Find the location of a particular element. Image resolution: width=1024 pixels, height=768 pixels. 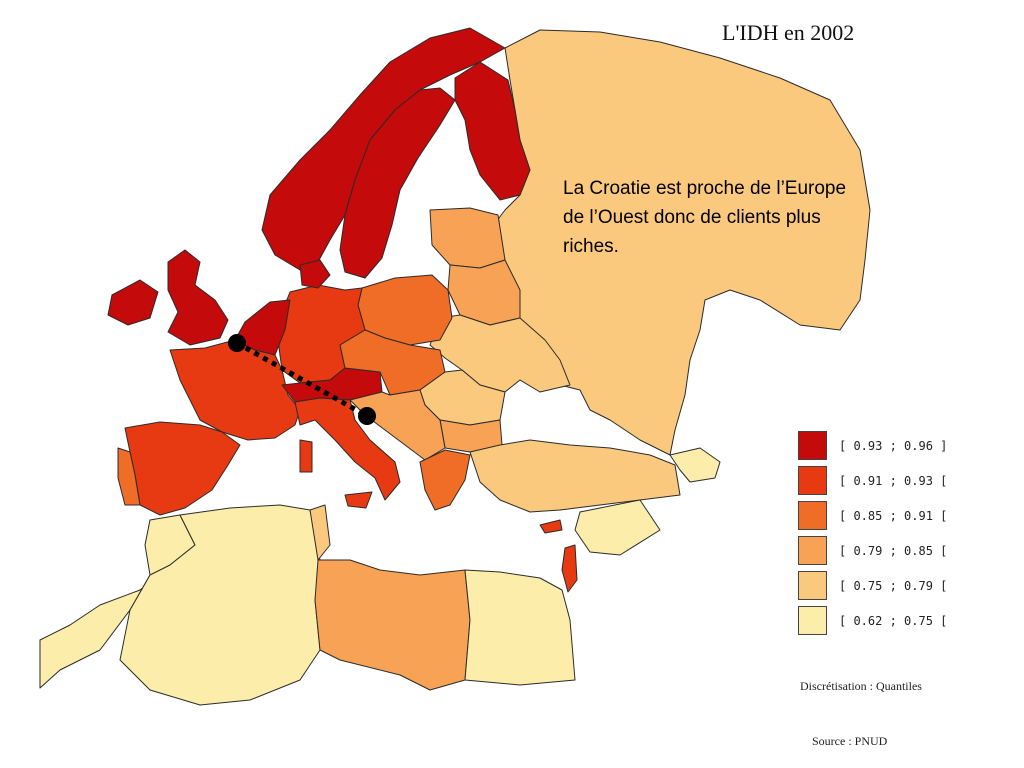

legend-label: [ 0.91 ; 0.93 [ is located at coordinates (893, 480).